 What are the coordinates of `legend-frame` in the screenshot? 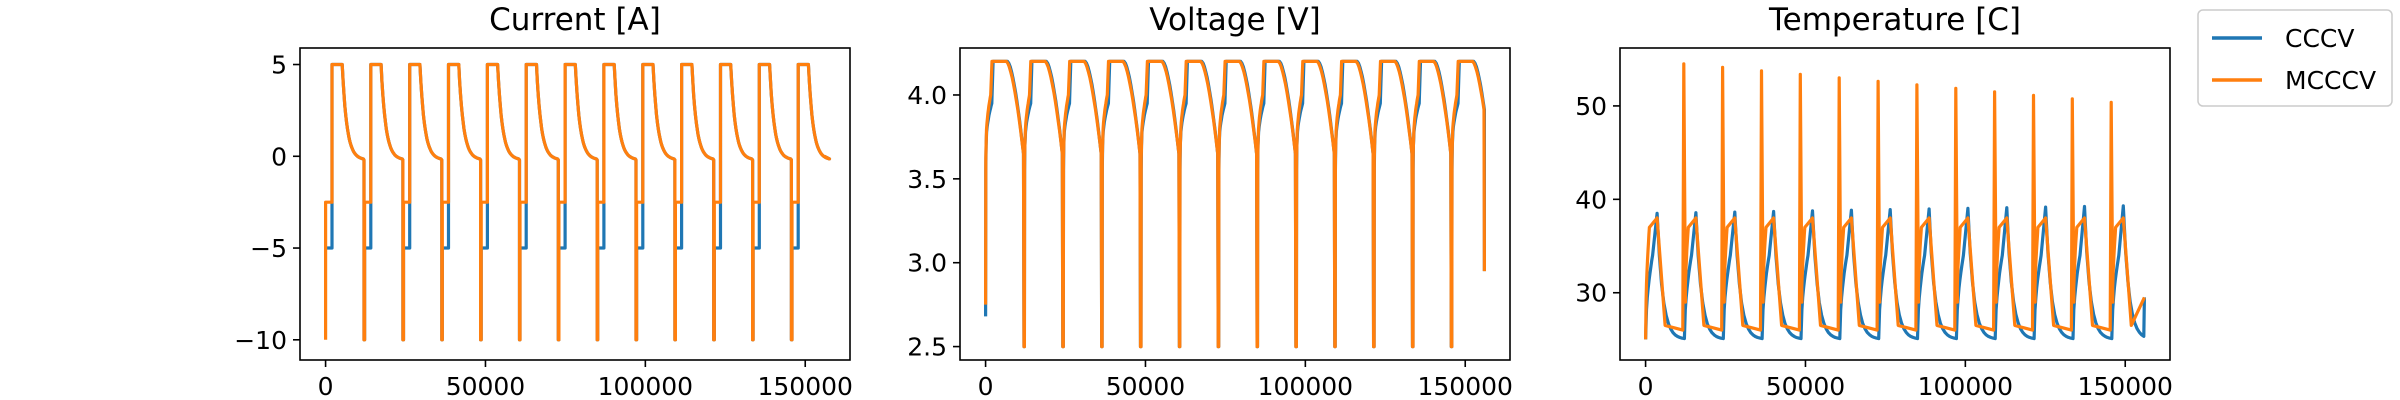 It's located at (2295, 58).